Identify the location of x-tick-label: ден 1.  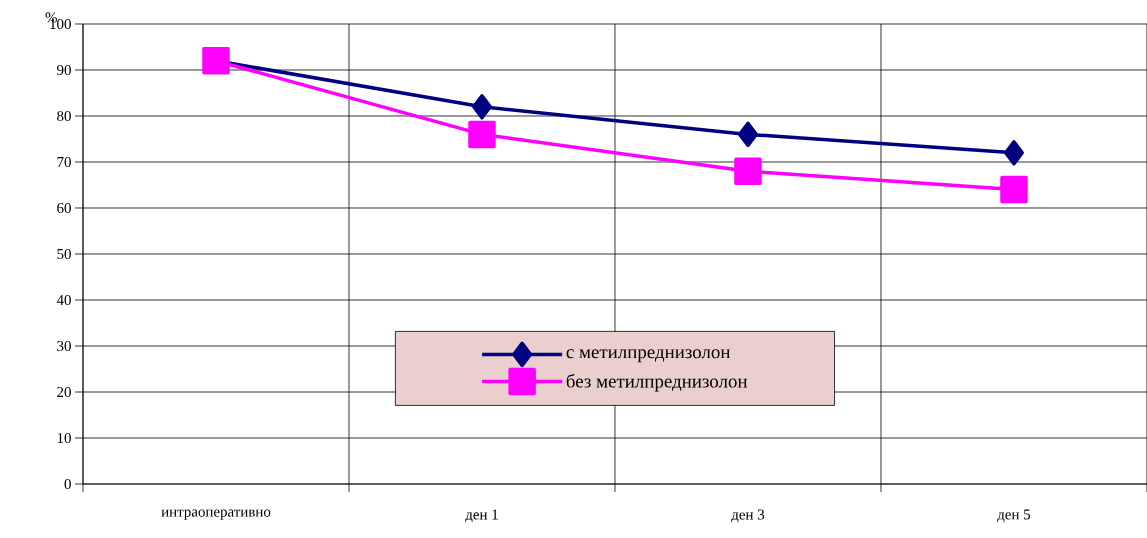
(481, 516).